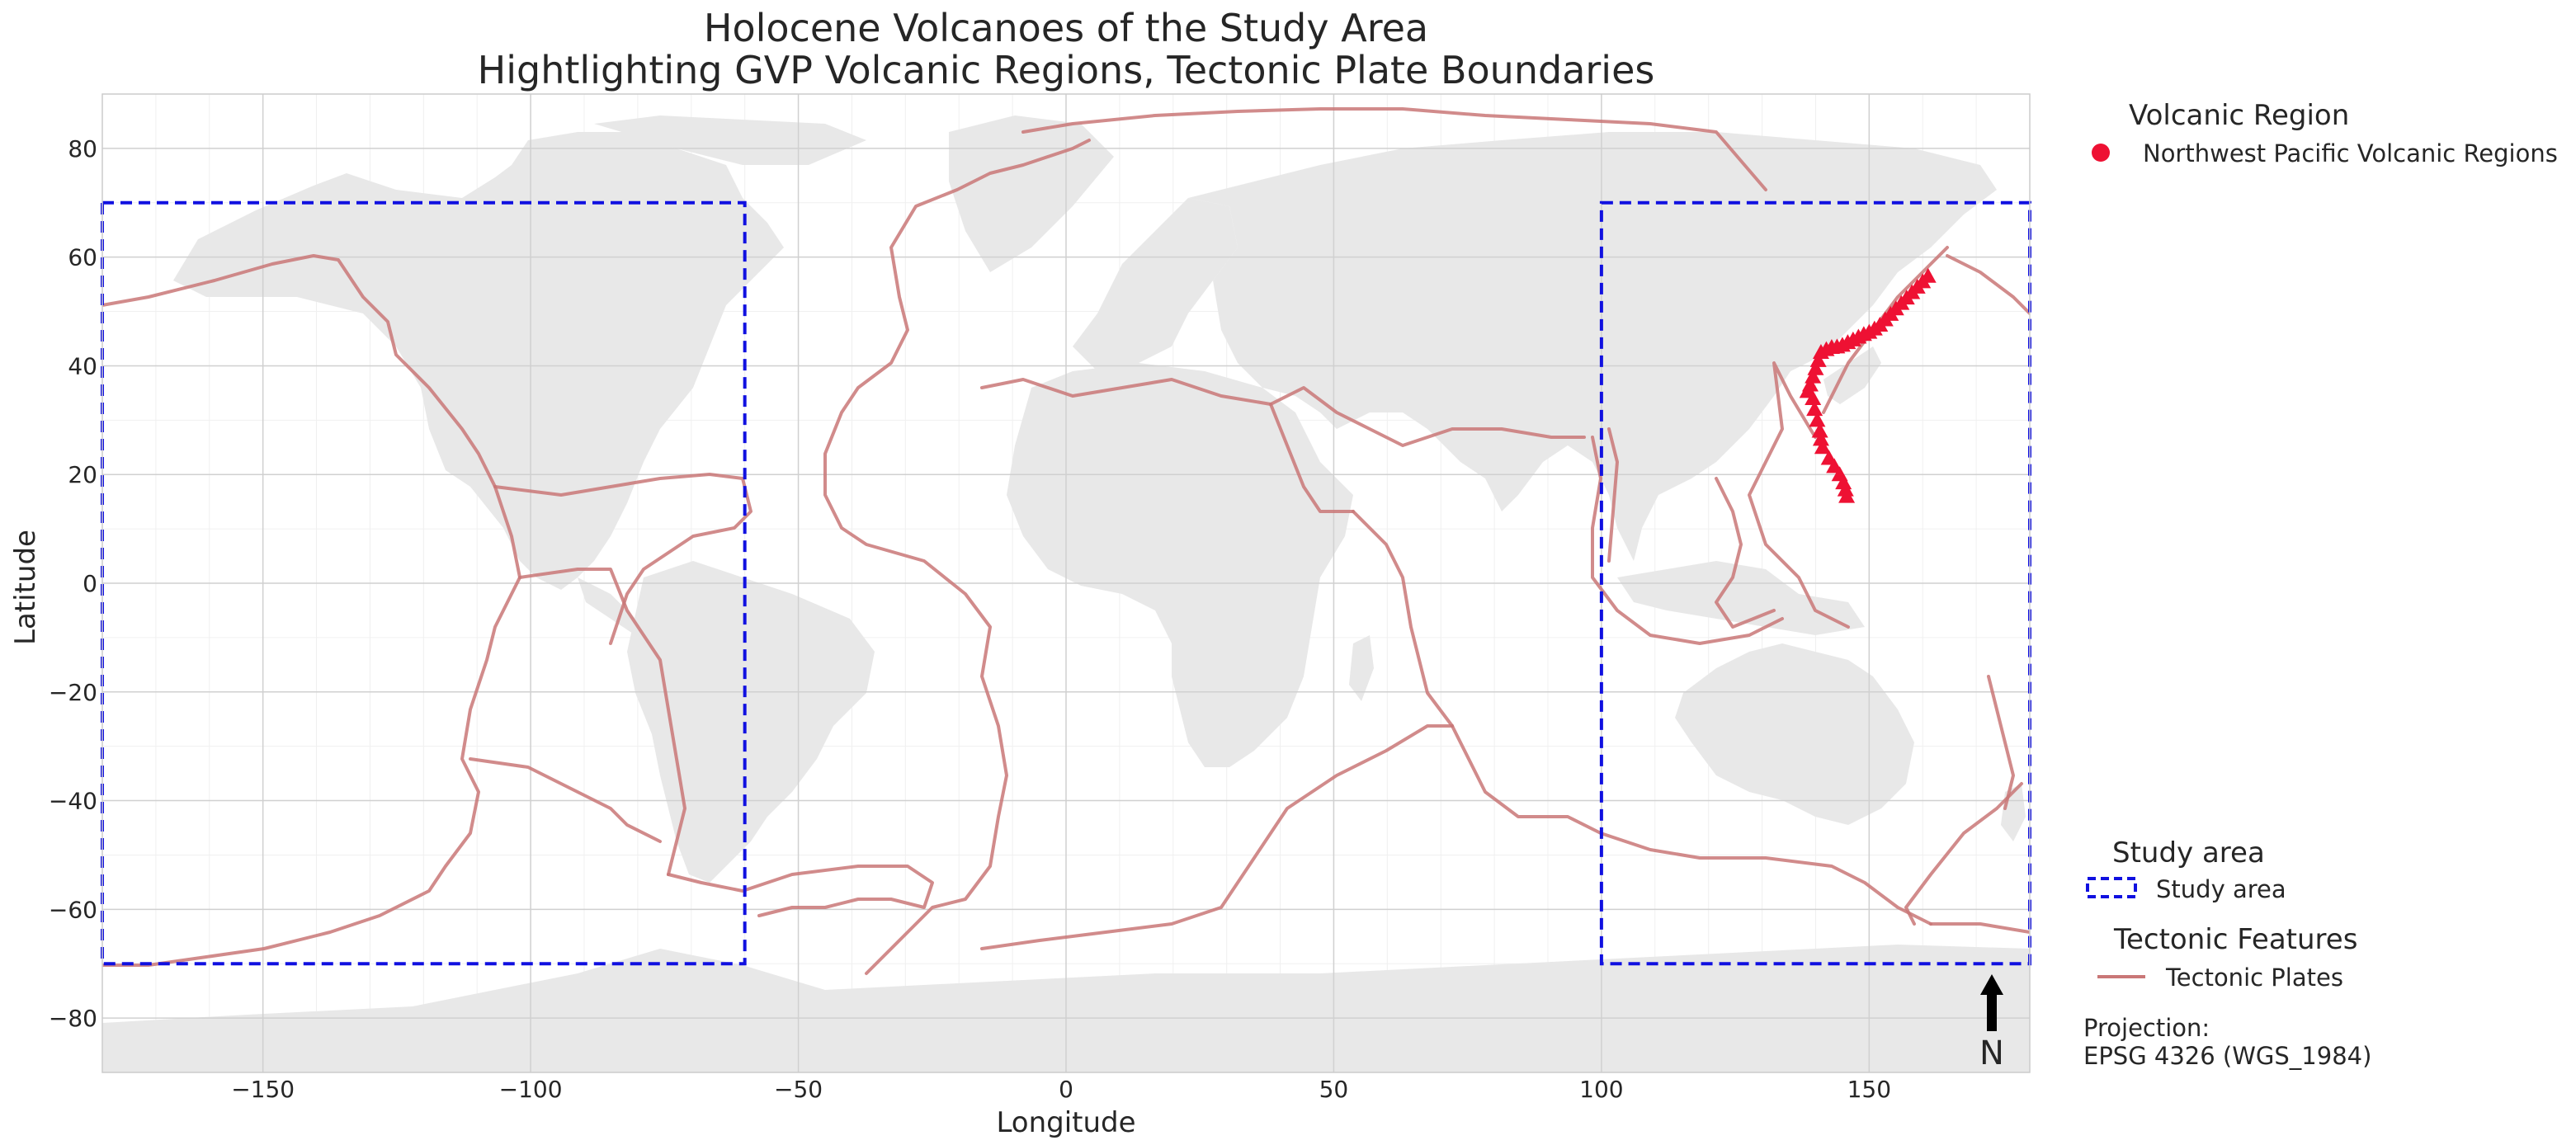  What do you see at coordinates (1031, 193) in the screenshot?
I see `land-greenland` at bounding box center [1031, 193].